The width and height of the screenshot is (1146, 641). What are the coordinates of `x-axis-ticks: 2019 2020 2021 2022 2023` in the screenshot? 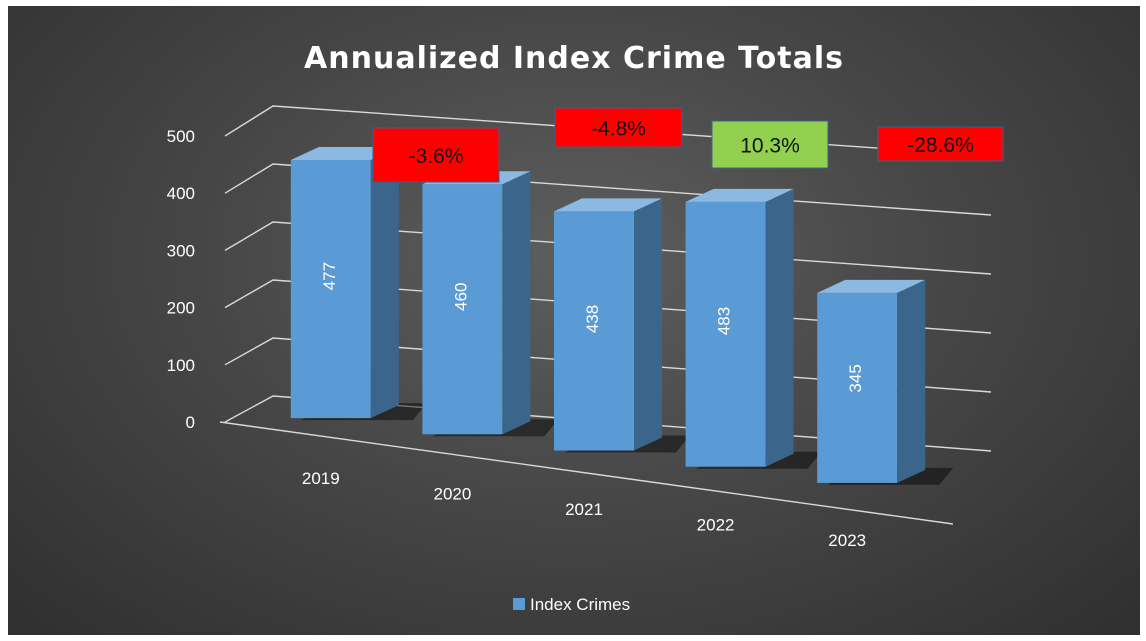 It's located at (584, 509).